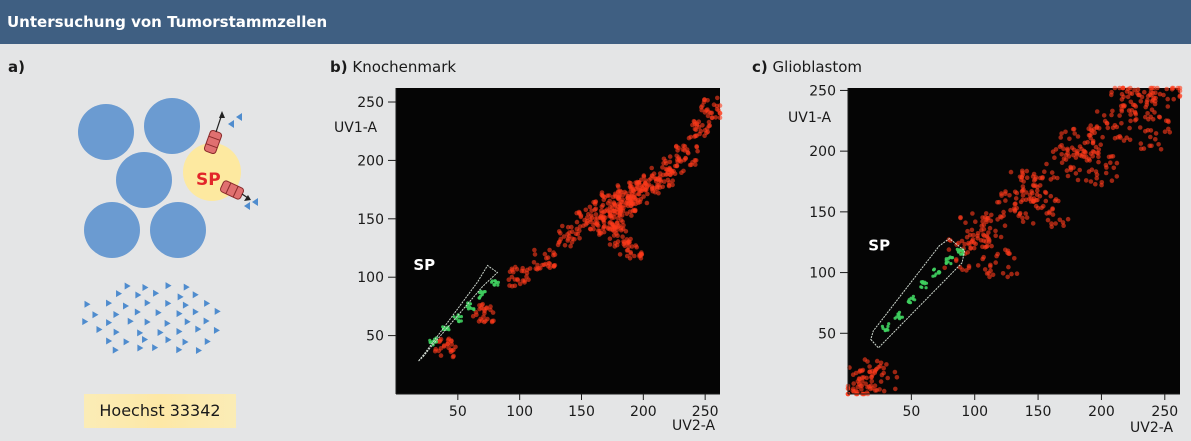 This screenshot has width=1191, height=441. What do you see at coordinates (705, 412) in the screenshot?
I see `x-tick-label: 250` at bounding box center [705, 412].